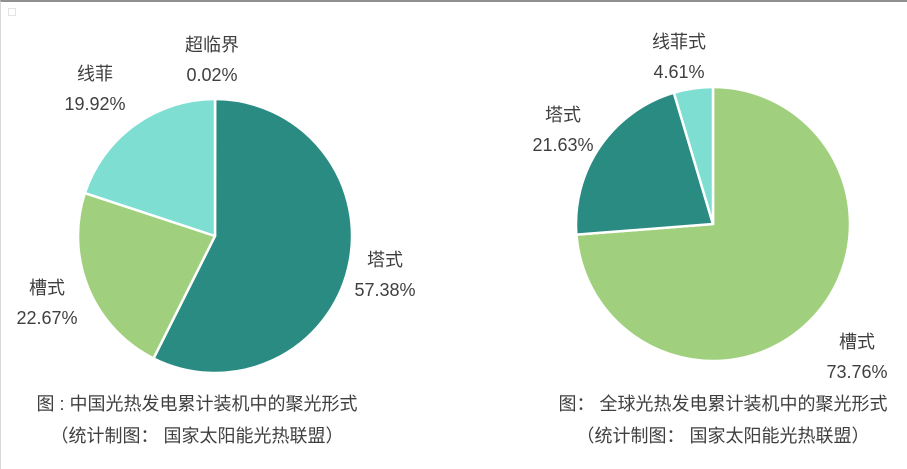  What do you see at coordinates (46, 303) in the screenshot?
I see `label-china-trough: 槽式 22.67%` at bounding box center [46, 303].